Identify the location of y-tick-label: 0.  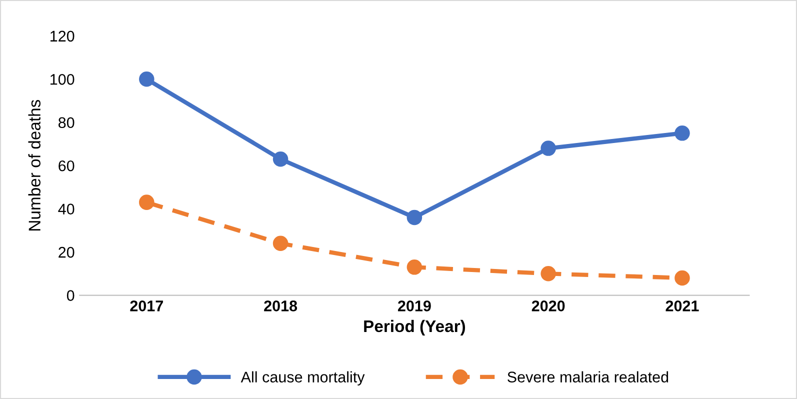
(70, 295).